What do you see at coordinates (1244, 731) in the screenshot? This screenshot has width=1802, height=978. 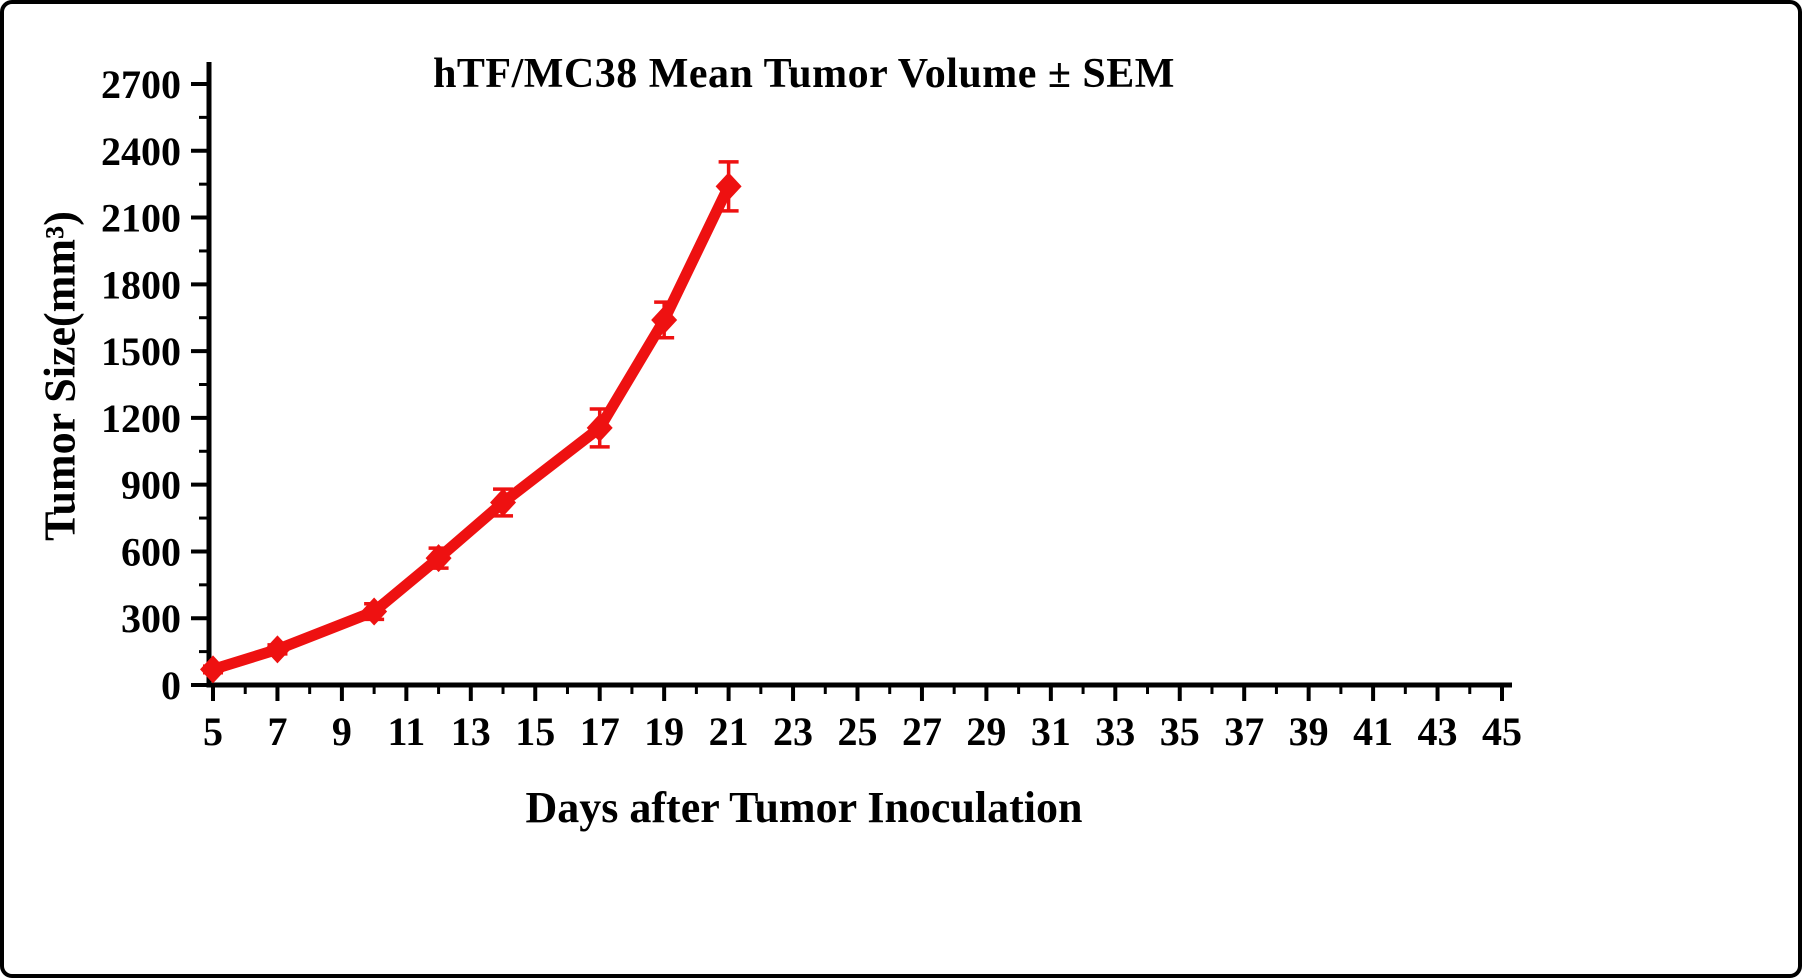 I see `svg-text: 37` at bounding box center [1244, 731].